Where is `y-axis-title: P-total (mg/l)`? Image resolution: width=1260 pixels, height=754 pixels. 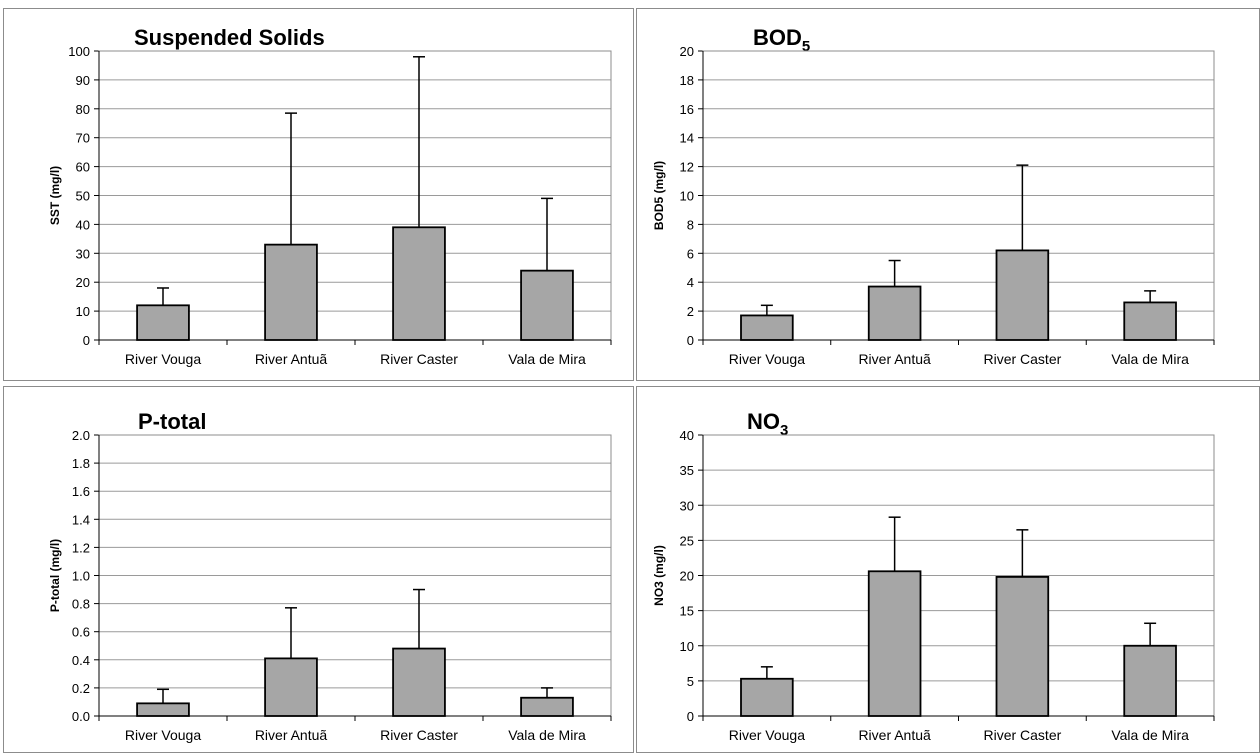 y-axis-title: P-total (mg/l) is located at coordinates (55, 575).